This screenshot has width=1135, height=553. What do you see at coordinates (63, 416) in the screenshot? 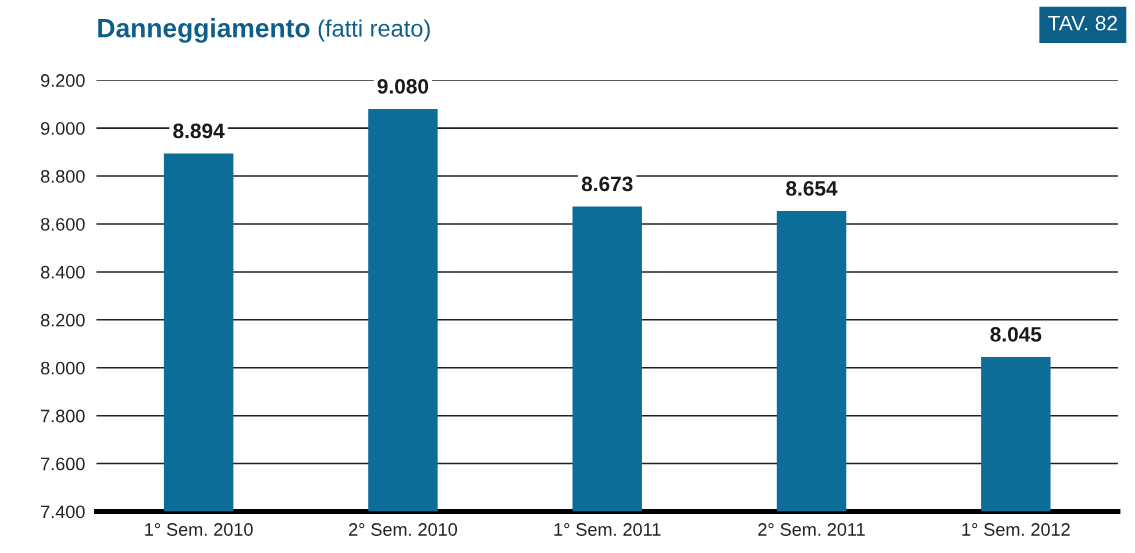
I see `y-tick-label: 7.800` at bounding box center [63, 416].